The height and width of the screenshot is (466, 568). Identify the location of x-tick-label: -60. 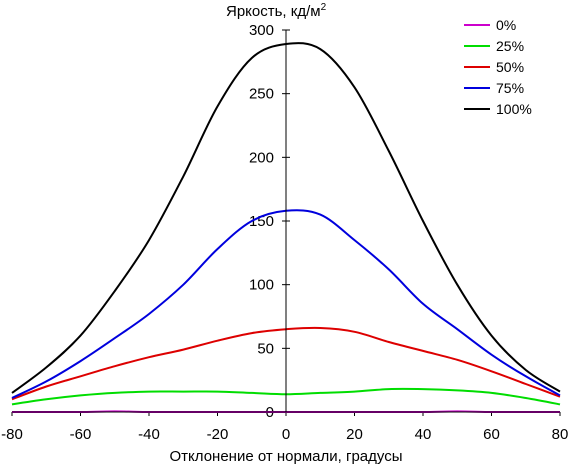
(81, 434).